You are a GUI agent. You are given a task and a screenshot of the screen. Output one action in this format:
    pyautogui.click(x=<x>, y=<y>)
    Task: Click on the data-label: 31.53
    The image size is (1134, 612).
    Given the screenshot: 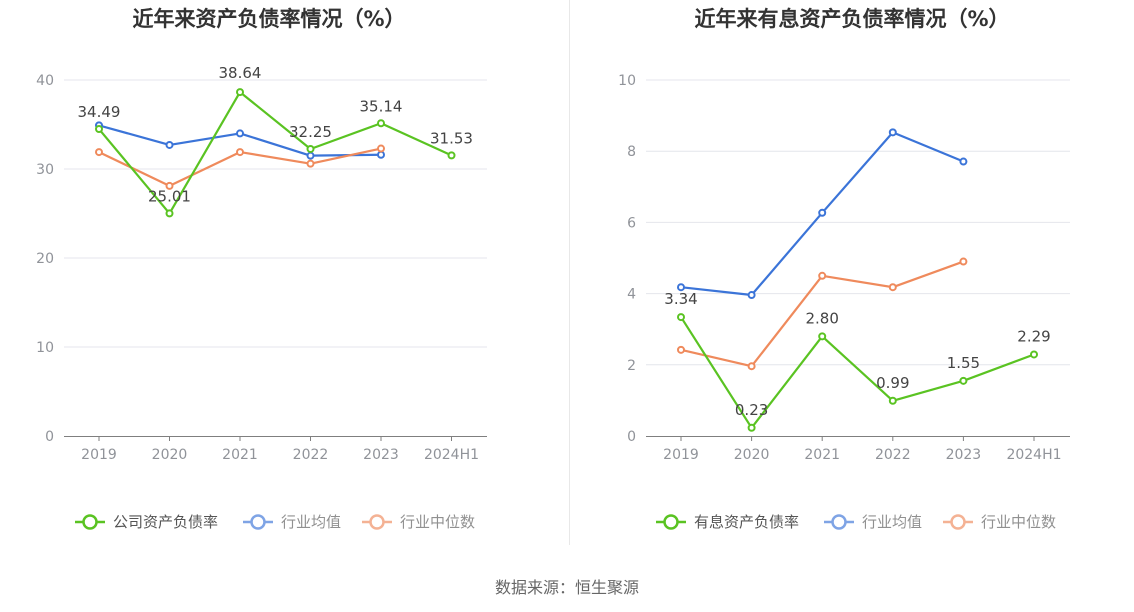 What is the action you would take?
    pyautogui.click(x=451, y=138)
    